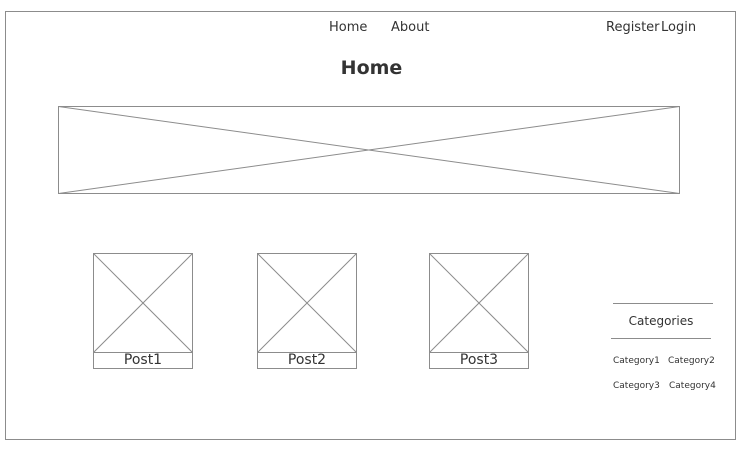  What do you see at coordinates (479, 360) in the screenshot?
I see `post-title: Post3` at bounding box center [479, 360].